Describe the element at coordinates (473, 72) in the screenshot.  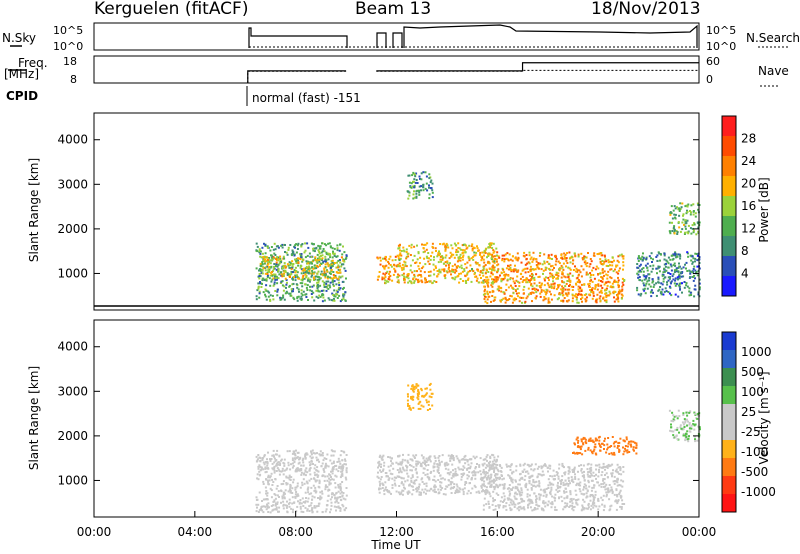
I see `freq-series` at that location.